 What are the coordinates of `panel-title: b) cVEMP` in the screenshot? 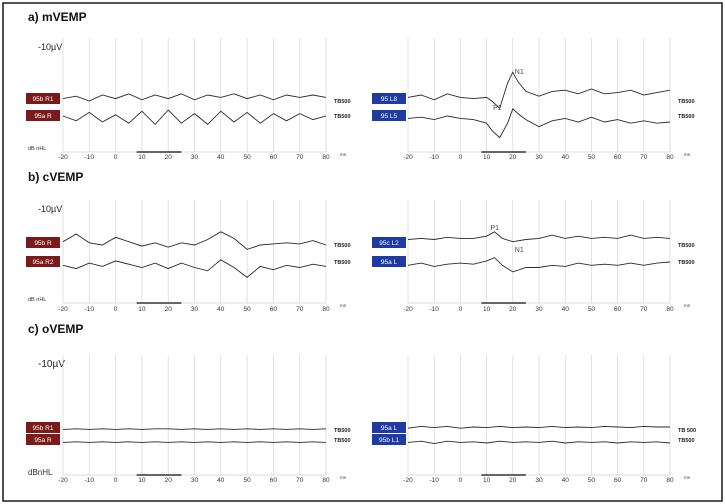 It's located at (55, 177).